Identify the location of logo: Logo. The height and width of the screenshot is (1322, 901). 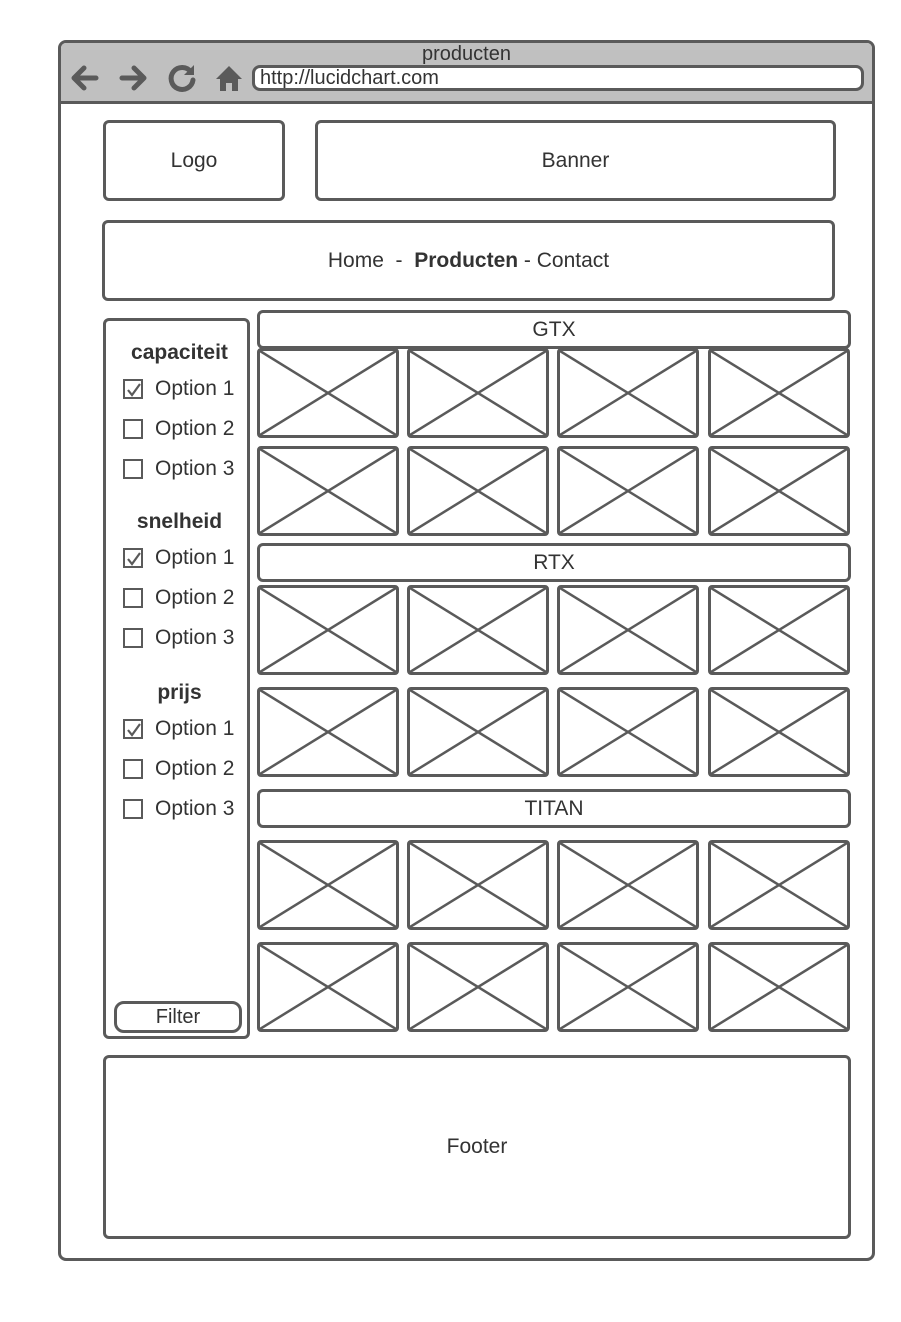
(194, 160).